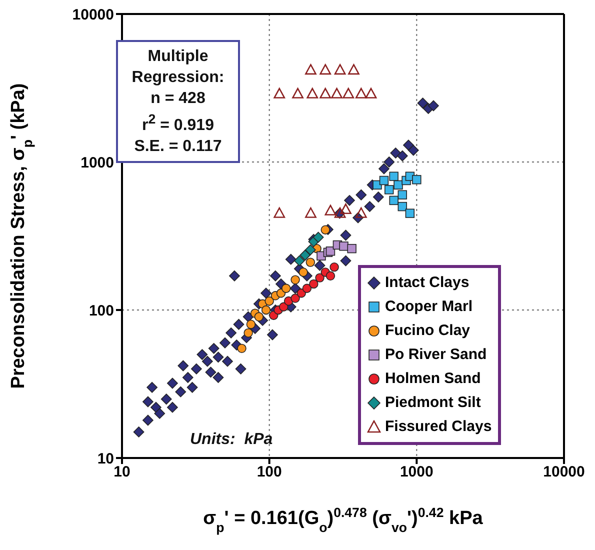 This screenshot has width=595, height=550. Describe the element at coordinates (343, 519) in the screenshot. I see `text: σ$_{p}$' = 0.161(G$_{o}$)$^{0.478}$ (σ$_{vo}$')$^{0.42}$ kPa` at that location.